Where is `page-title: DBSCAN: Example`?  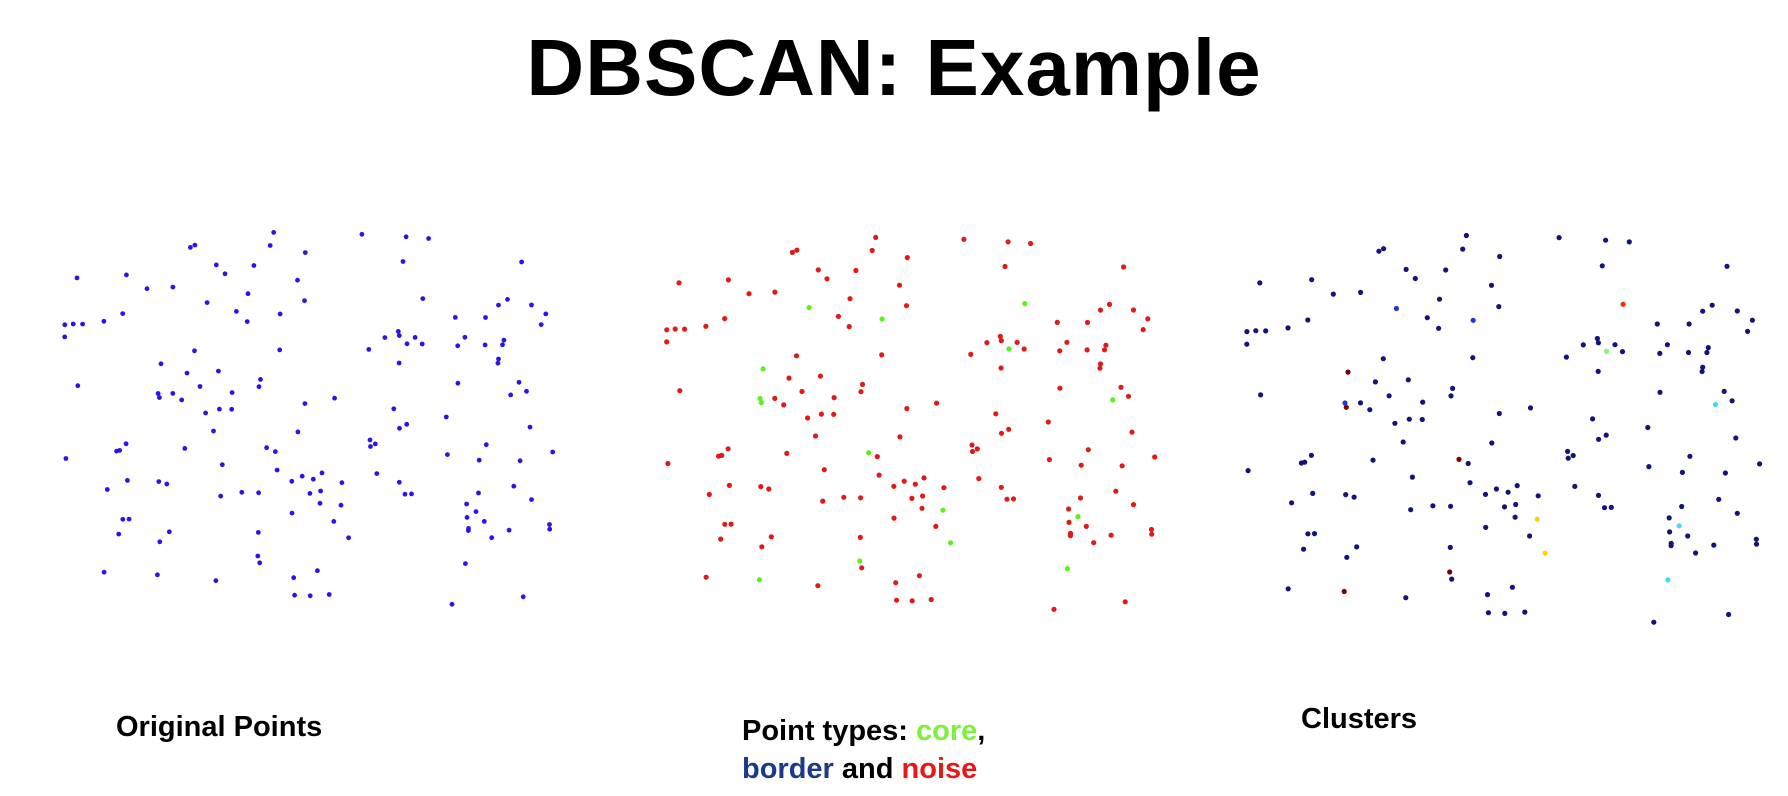
page-title: DBSCAN: Example is located at coordinates (894, 67).